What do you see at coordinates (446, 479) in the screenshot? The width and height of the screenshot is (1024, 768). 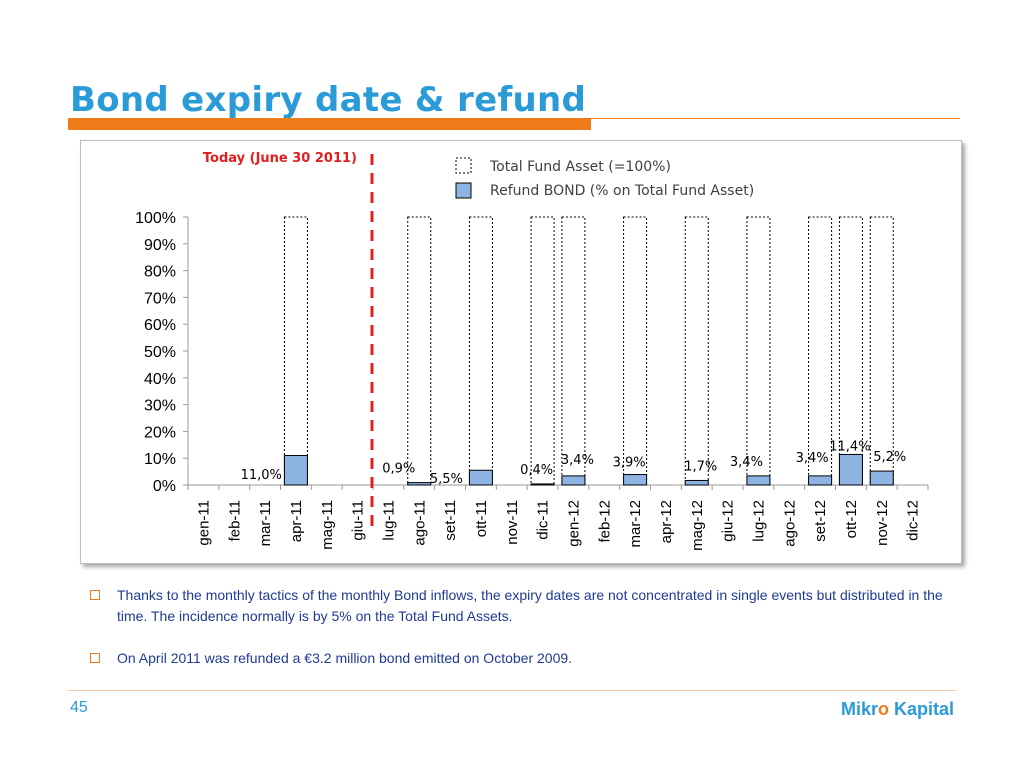 I see `data-label: 5,5%` at bounding box center [446, 479].